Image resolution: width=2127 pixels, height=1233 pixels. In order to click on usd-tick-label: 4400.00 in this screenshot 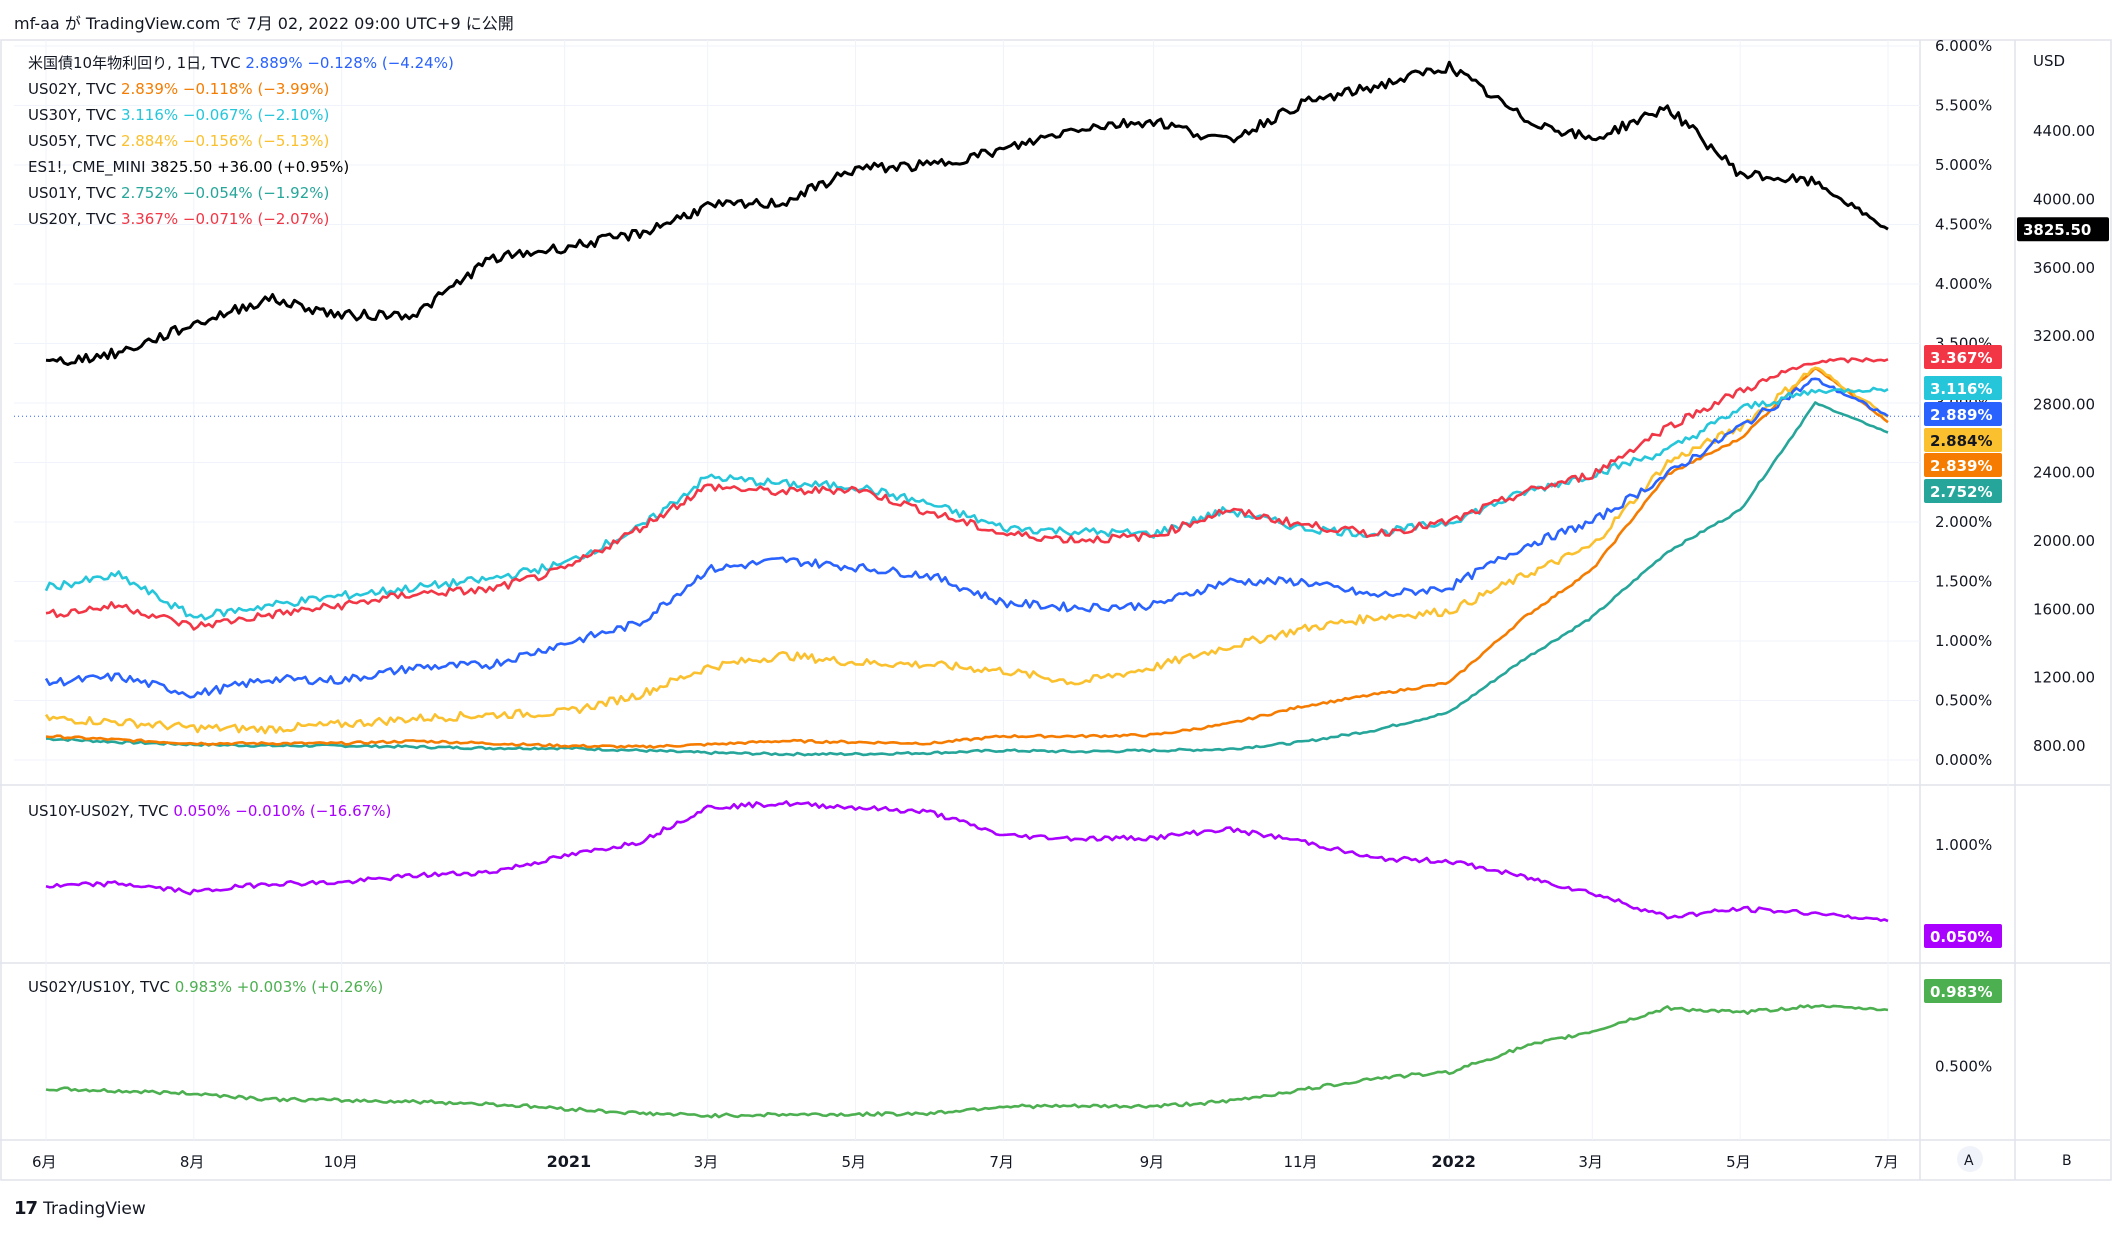, I will do `click(2064, 131)`.